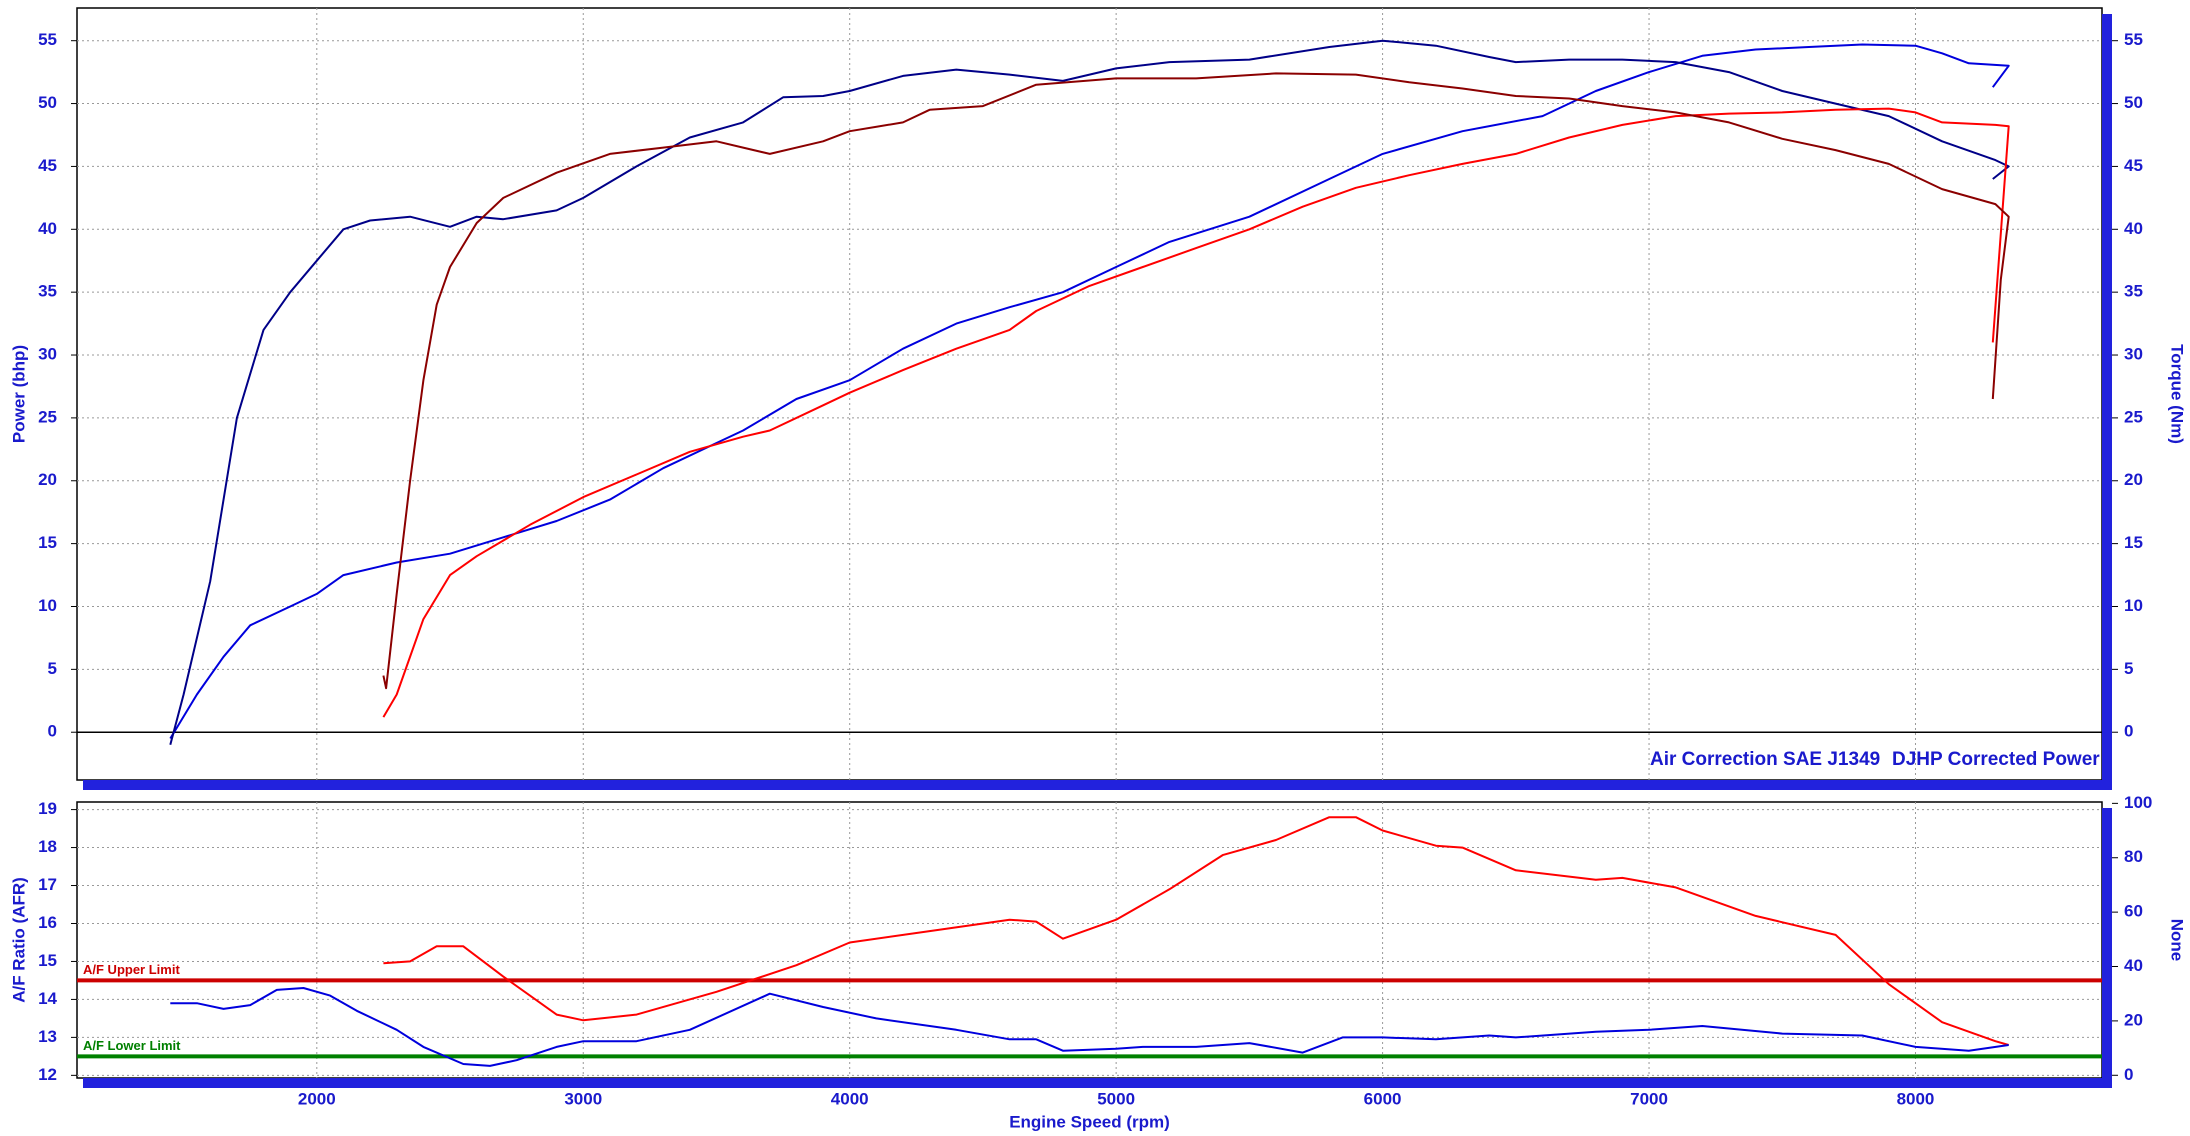 Image resolution: width=2190 pixels, height=1136 pixels. I want to click on x-tick-label: 6000, so click(1383, 1098).